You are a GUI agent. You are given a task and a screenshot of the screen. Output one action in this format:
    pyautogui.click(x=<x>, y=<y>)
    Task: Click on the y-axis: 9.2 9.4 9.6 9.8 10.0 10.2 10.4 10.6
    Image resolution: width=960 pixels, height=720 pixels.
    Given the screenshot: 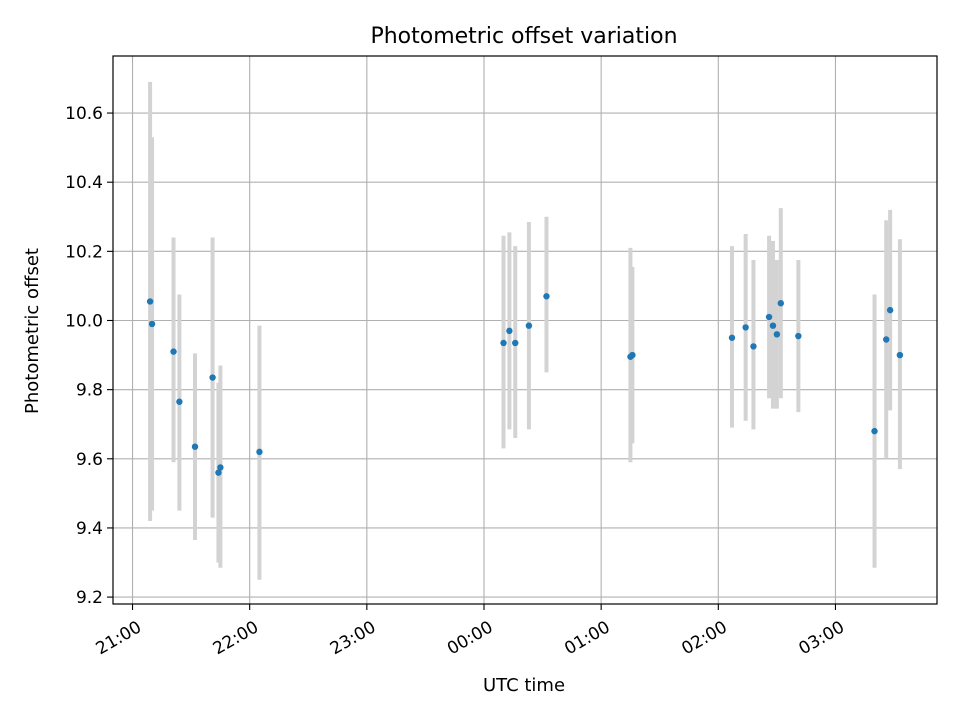 What is the action you would take?
    pyautogui.click(x=89, y=356)
    